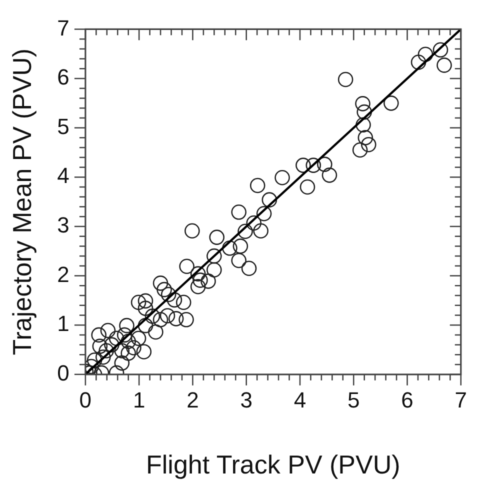 The image size is (481, 492). I want to click on x-tick-label: 3, so click(246, 400).